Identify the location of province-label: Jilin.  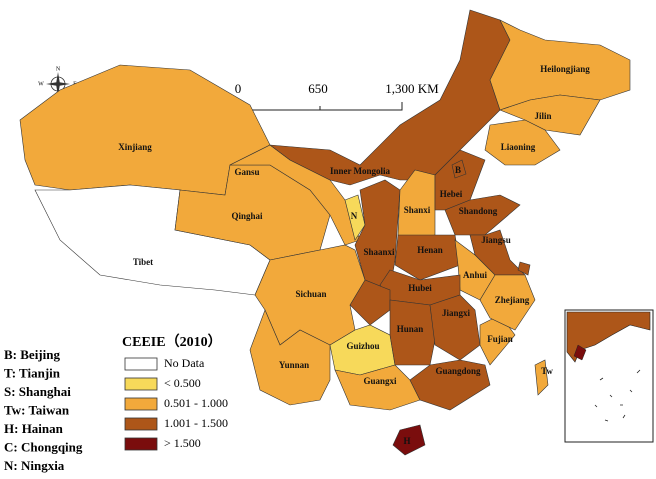
(542, 116).